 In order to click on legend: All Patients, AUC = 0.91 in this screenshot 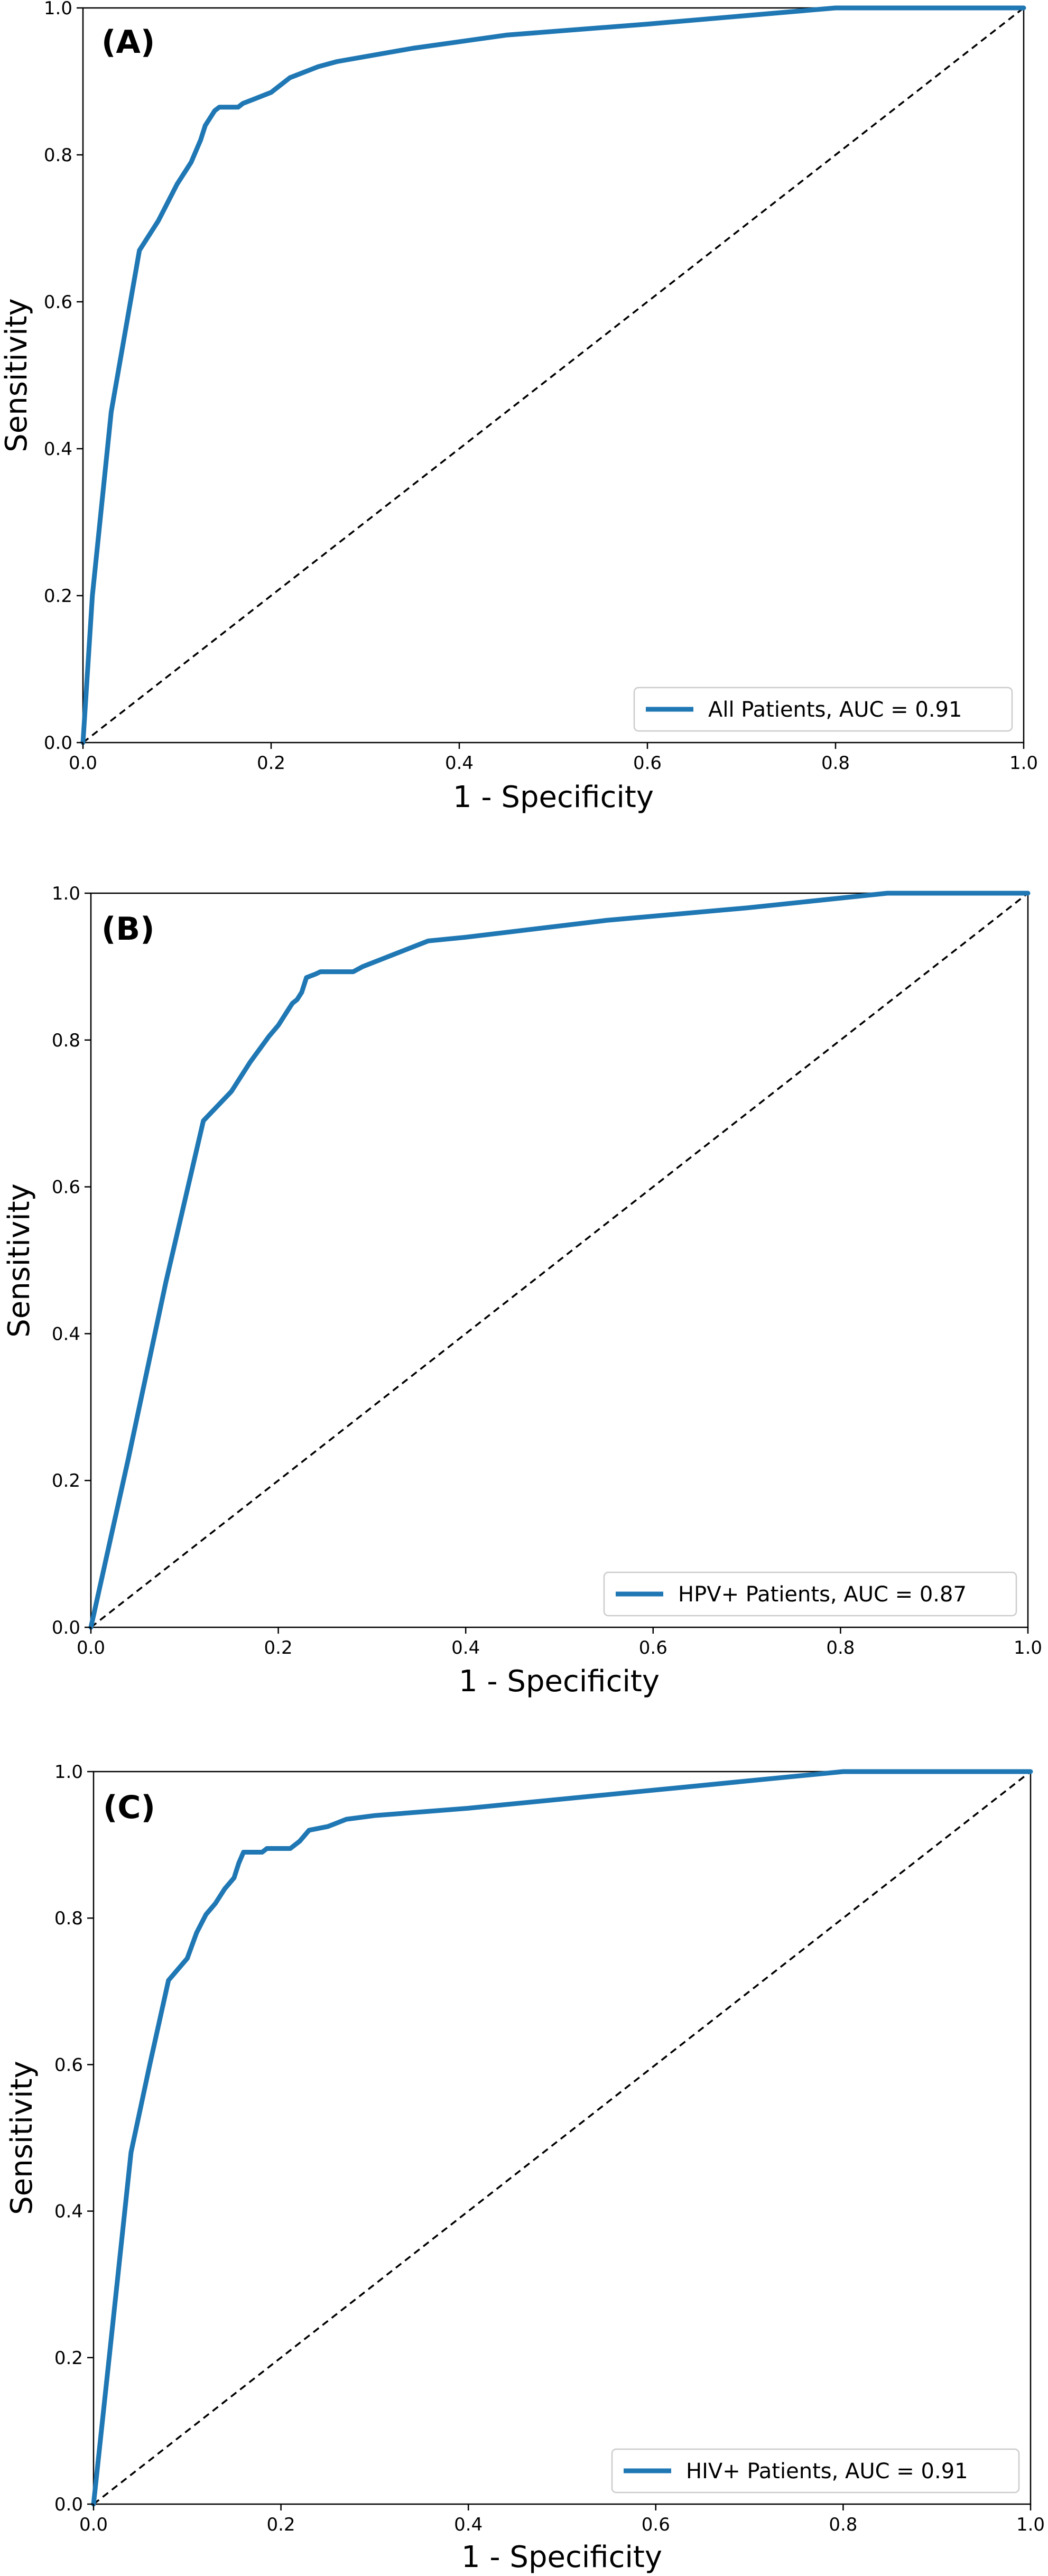, I will do `click(823, 710)`.